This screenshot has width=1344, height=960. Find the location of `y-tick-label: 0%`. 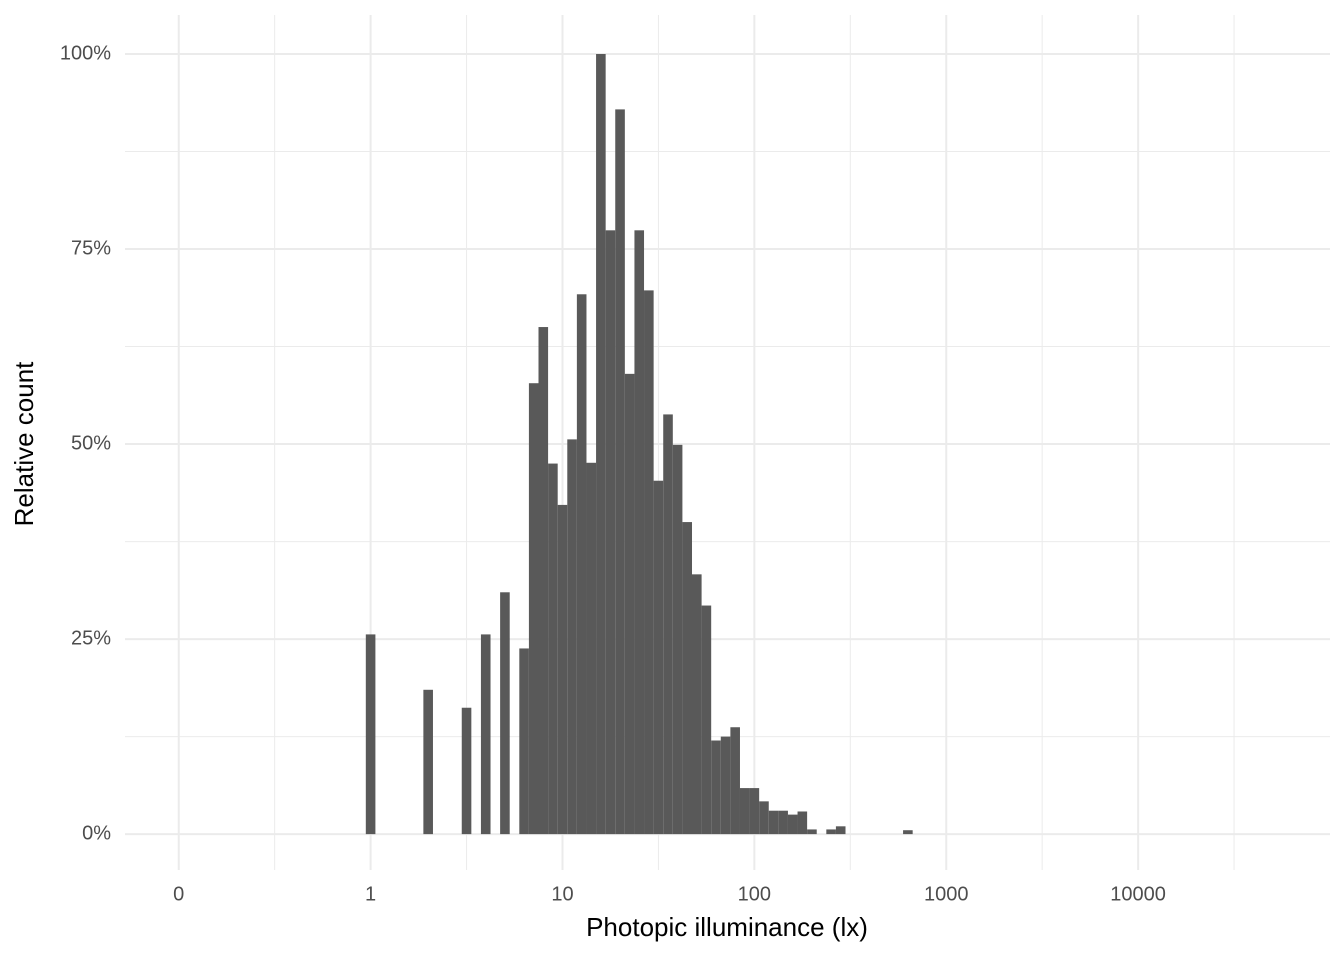

y-tick-label: 0% is located at coordinates (96, 833).